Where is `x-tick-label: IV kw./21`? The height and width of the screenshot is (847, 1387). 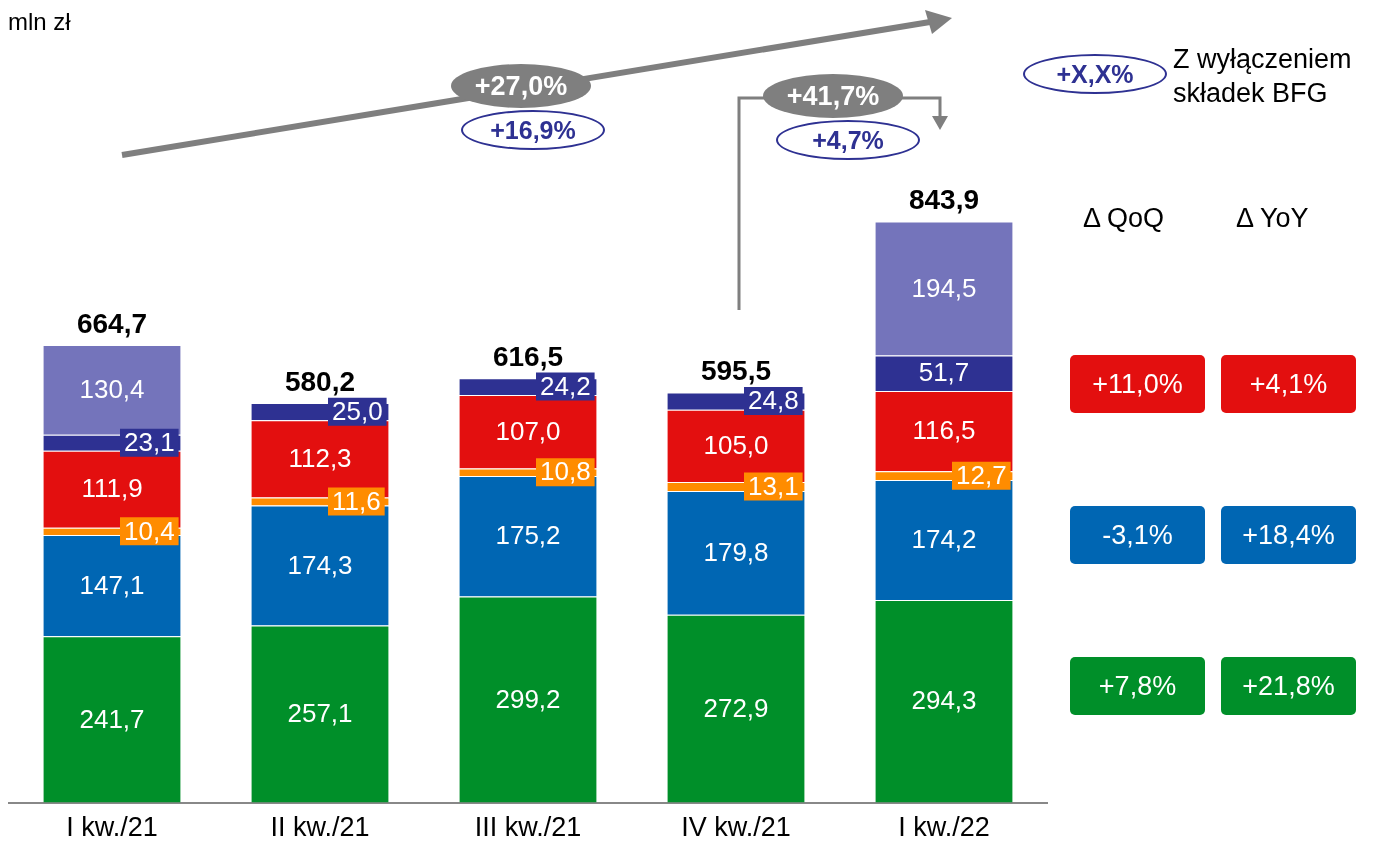
x-tick-label: IV kw./21 is located at coordinates (736, 827).